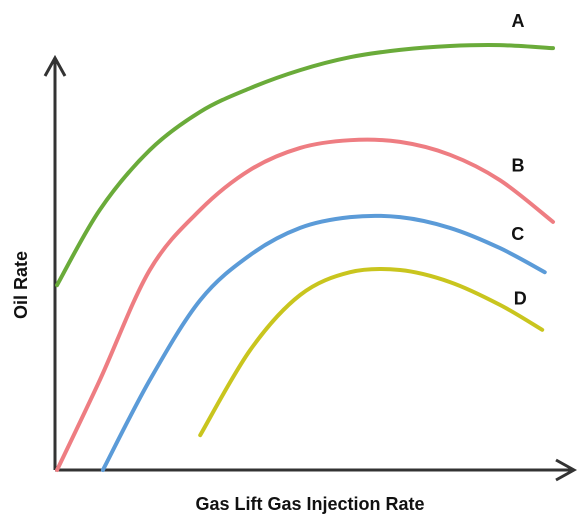 The width and height of the screenshot is (577, 520). I want to click on series-label: A, so click(518, 21).